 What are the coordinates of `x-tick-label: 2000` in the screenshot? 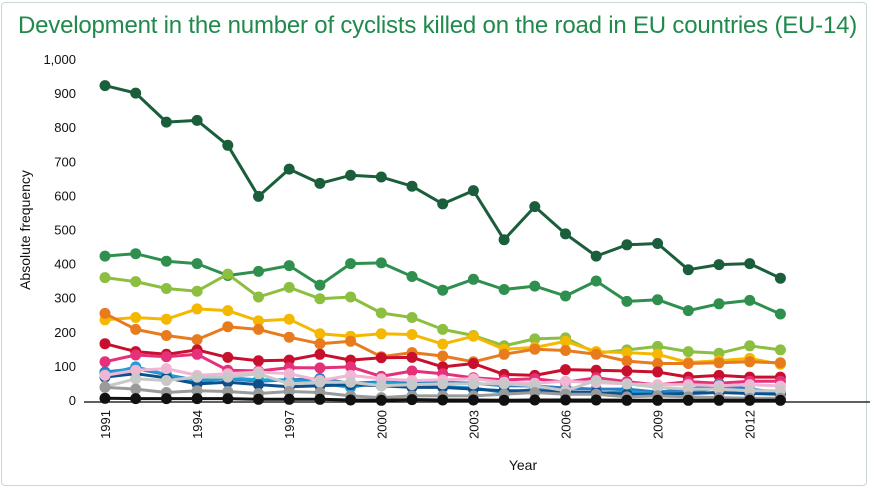 It's located at (381, 424).